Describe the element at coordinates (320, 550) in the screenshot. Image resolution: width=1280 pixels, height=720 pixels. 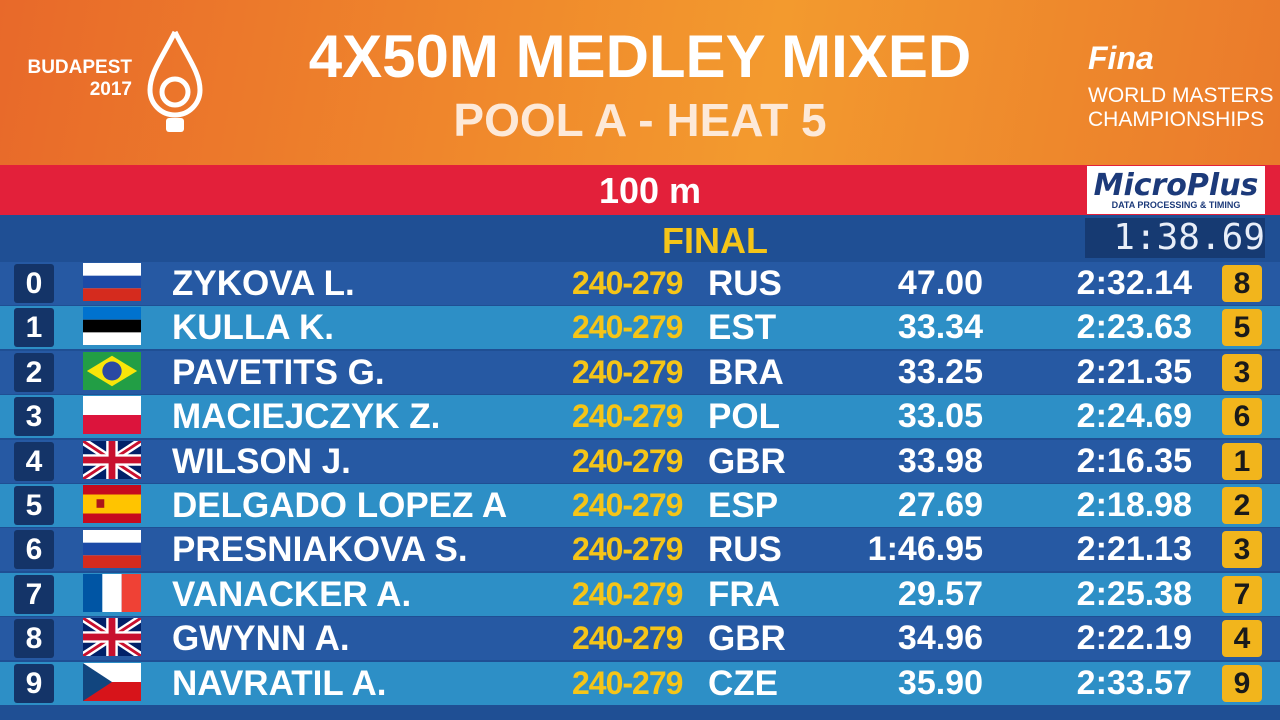
I see `swimmer-name: PRESNIAKOVA S.` at that location.